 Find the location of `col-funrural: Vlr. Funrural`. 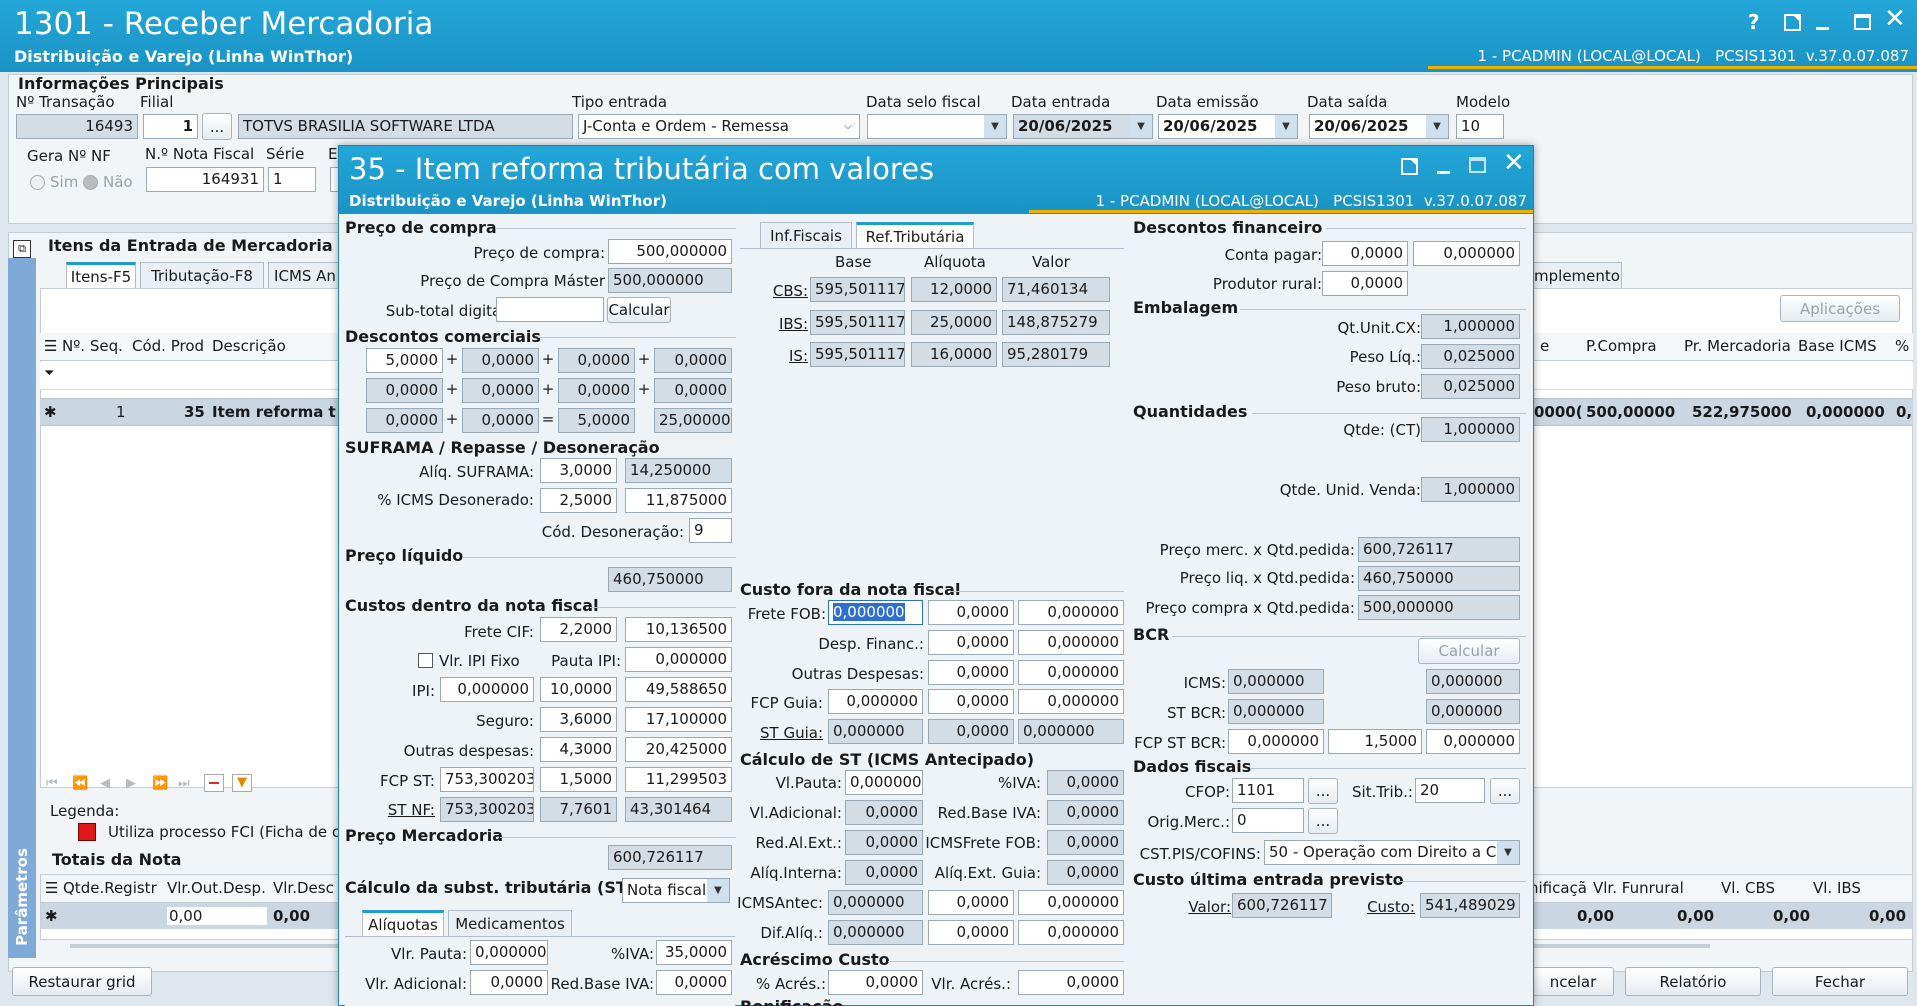

col-funrural: Vlr. Funrural is located at coordinates (1638, 888).